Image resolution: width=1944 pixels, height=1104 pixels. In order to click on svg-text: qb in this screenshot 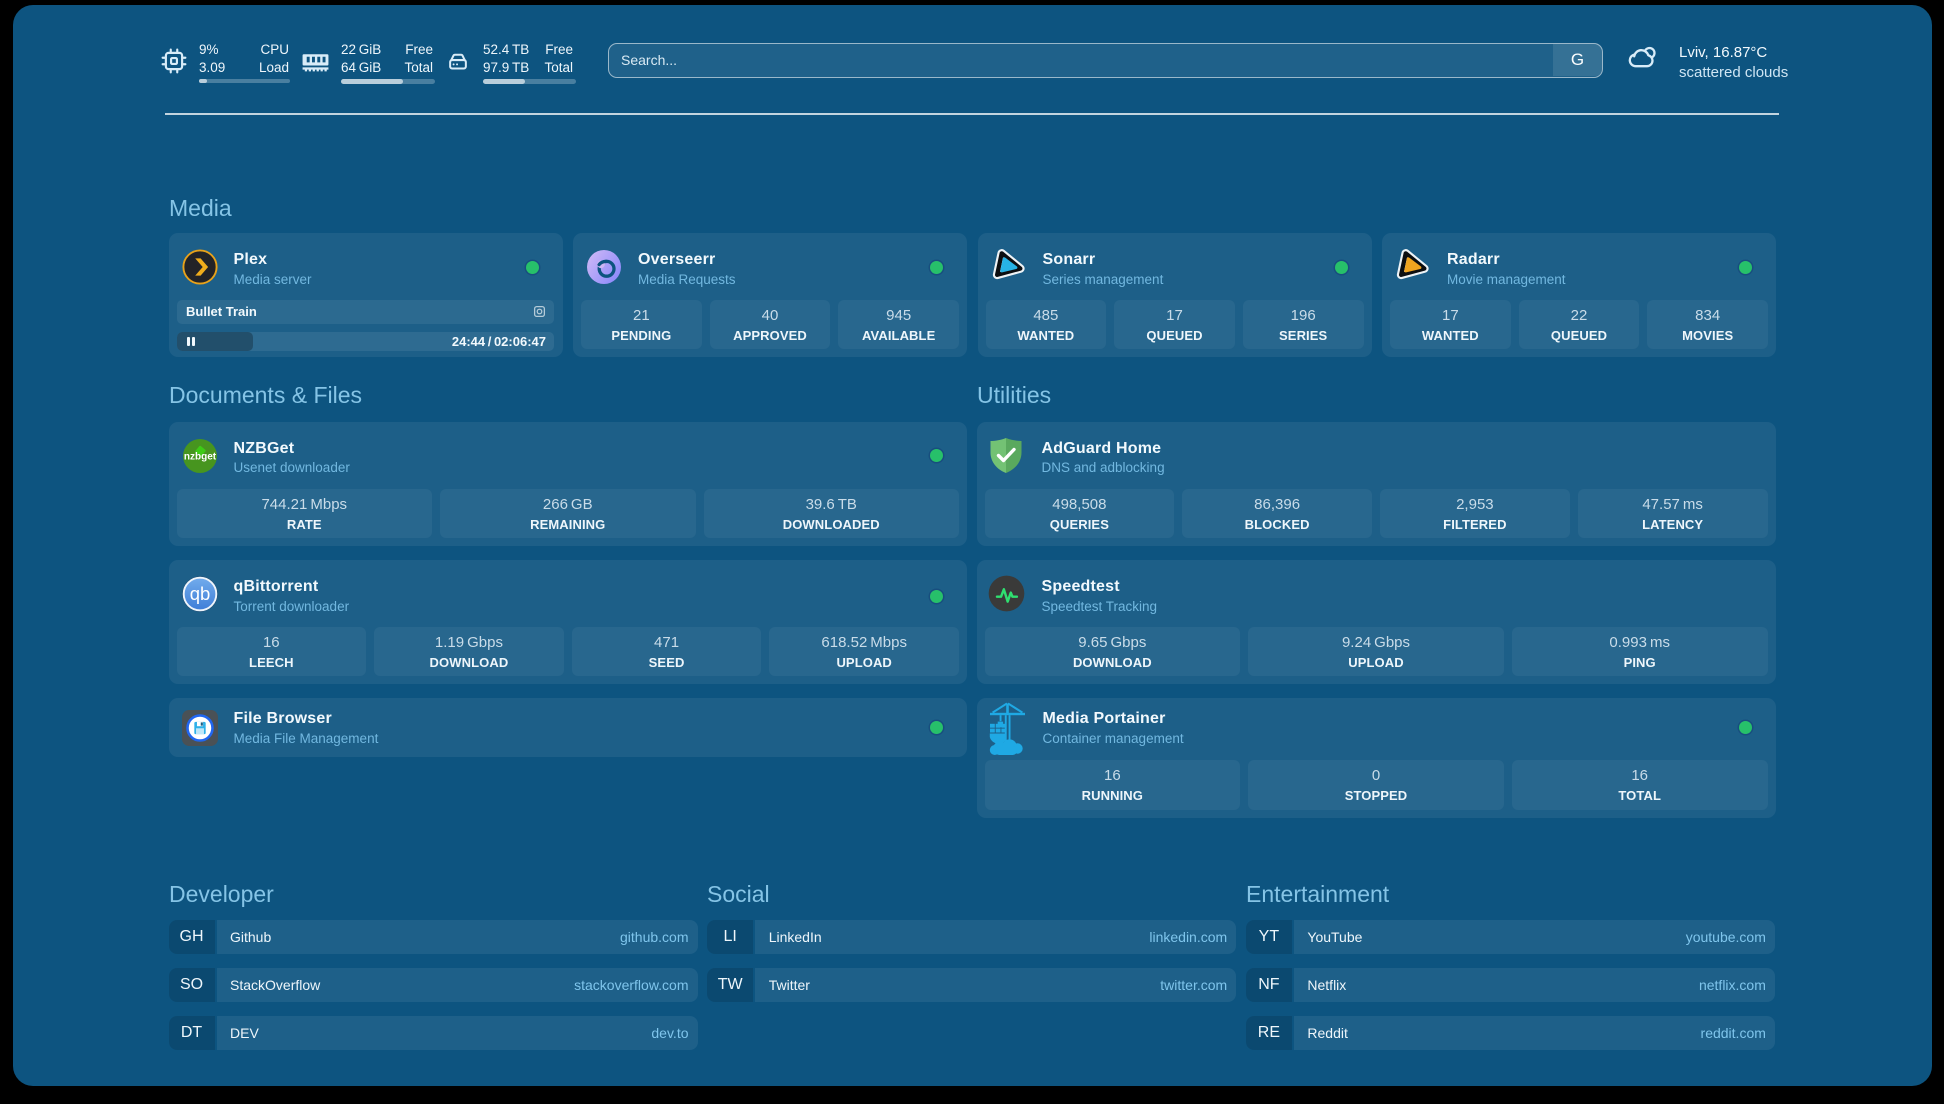, I will do `click(199, 593)`.